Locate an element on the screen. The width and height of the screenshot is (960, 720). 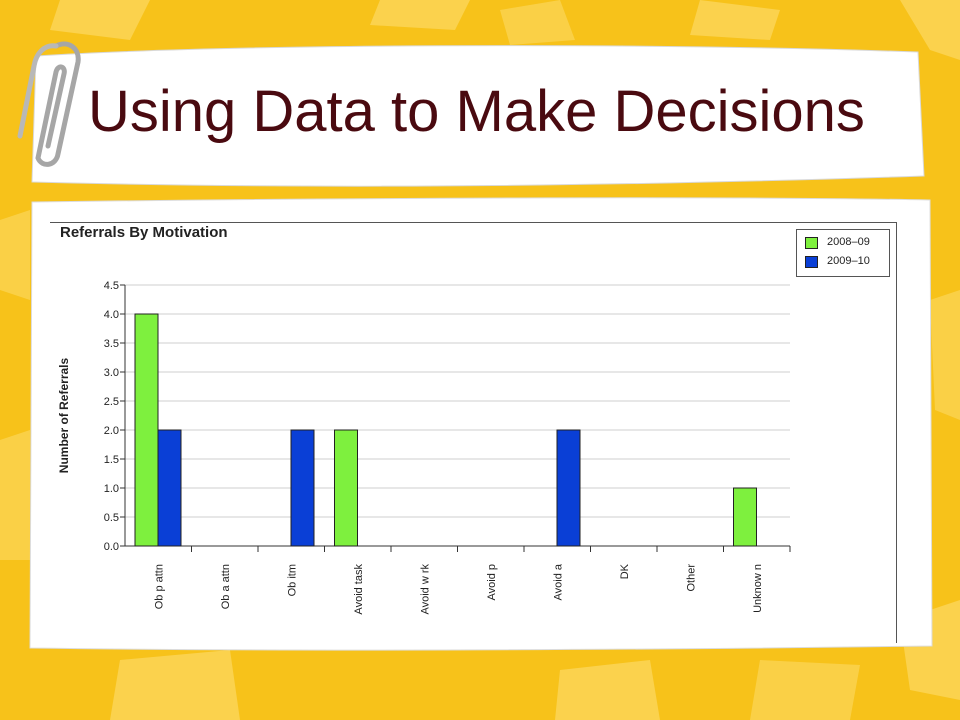
y-tick-label: 3.0 is located at coordinates (111, 373).